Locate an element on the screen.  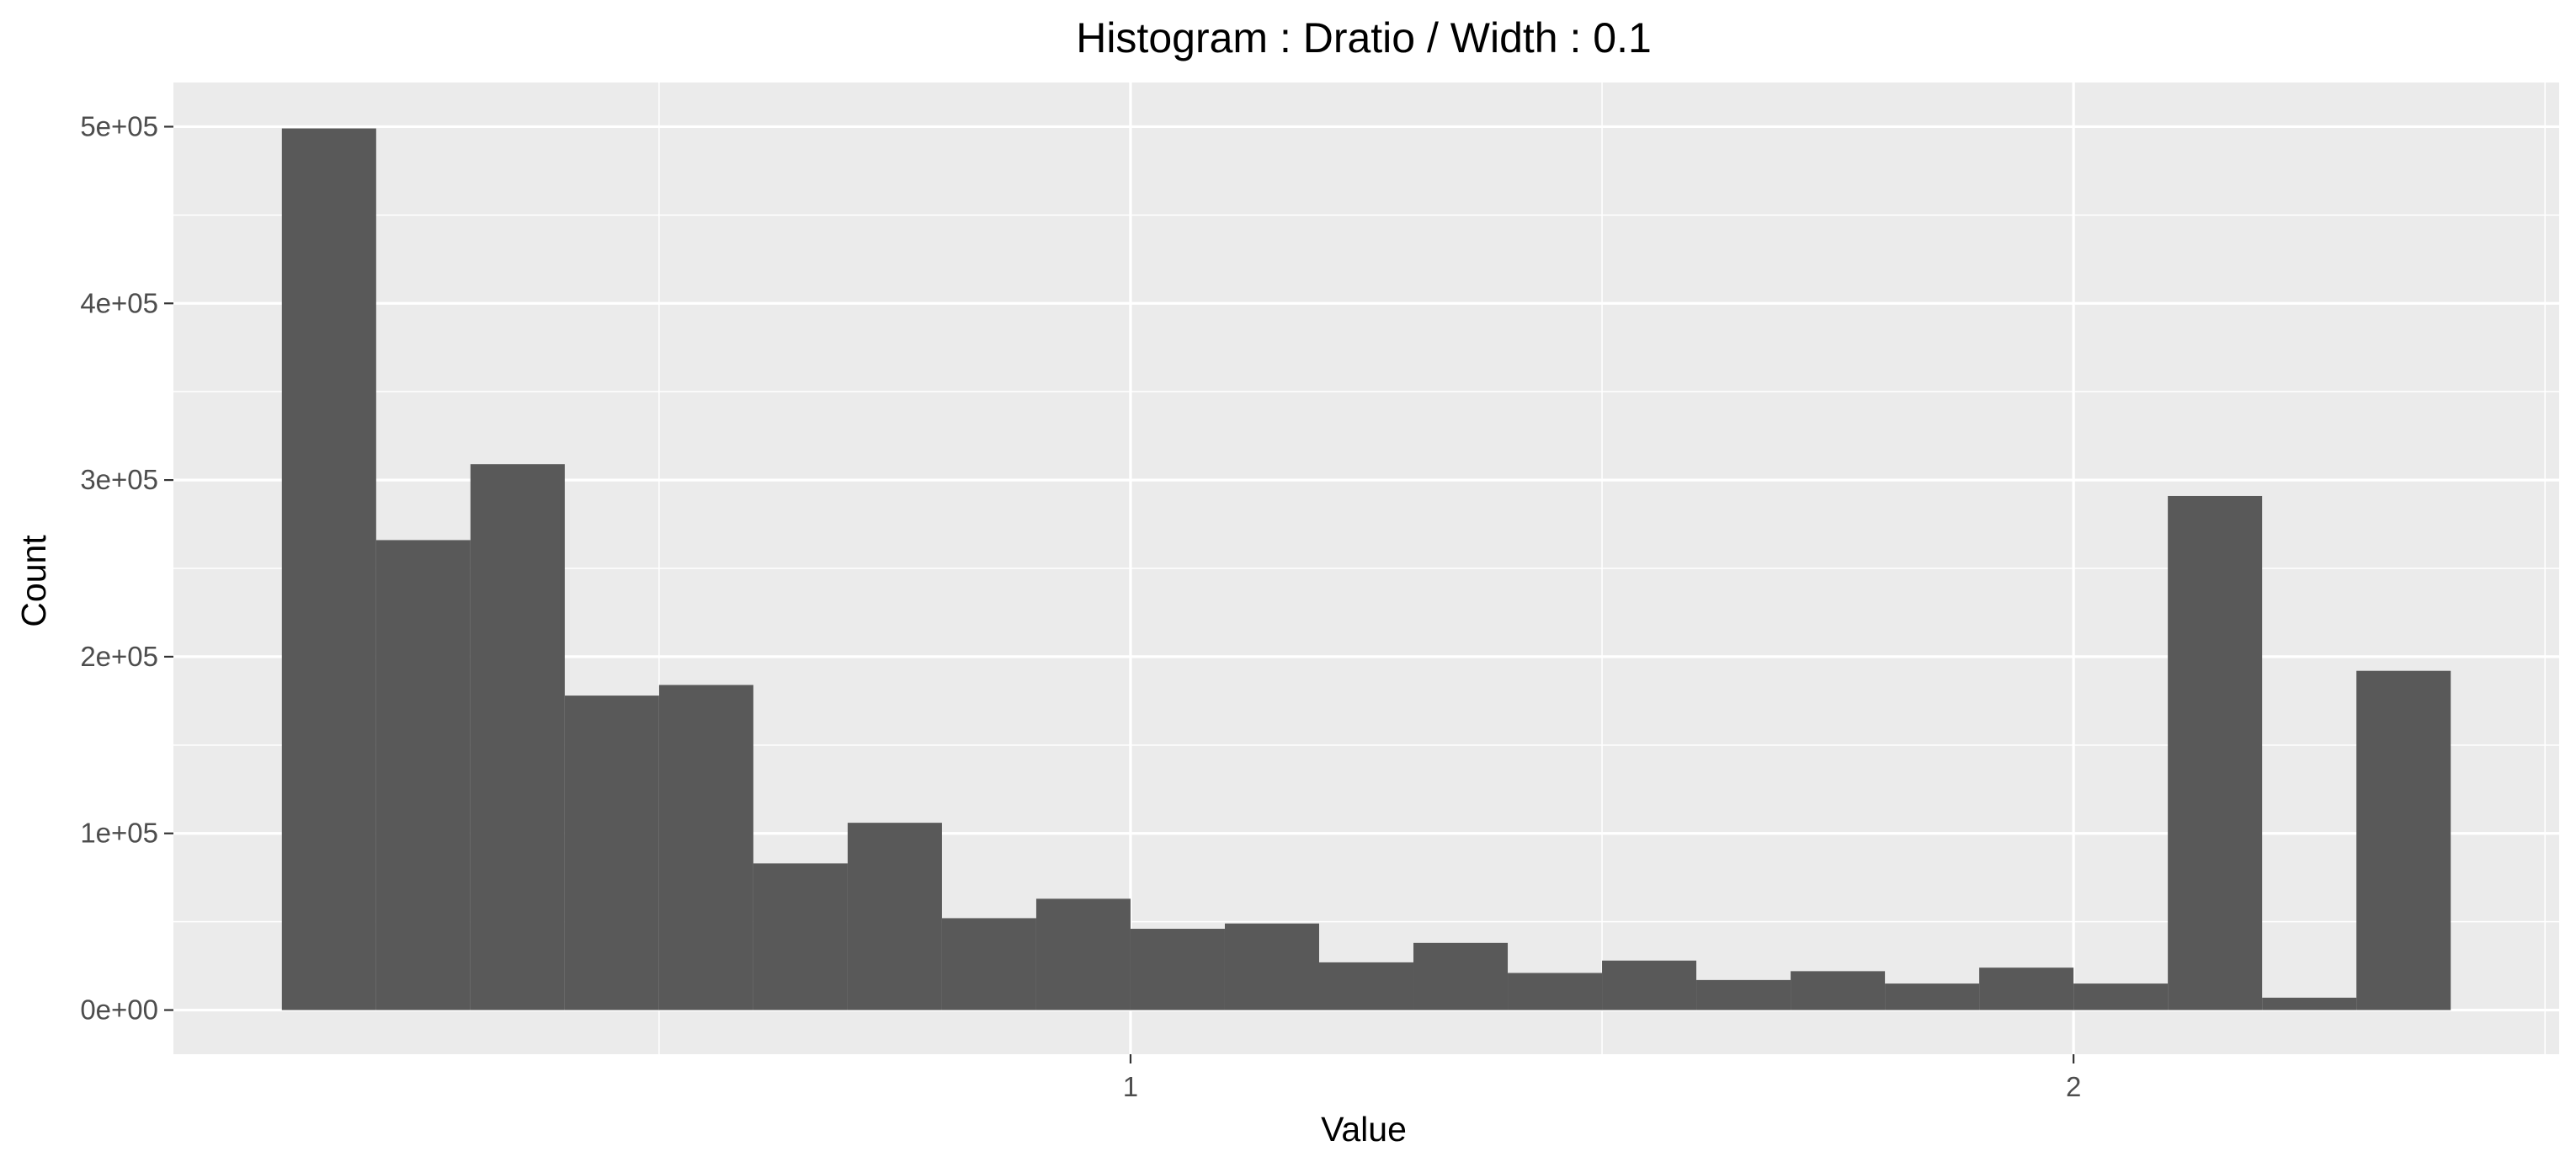
y-tick-label: 2e+05 is located at coordinates (119, 656).